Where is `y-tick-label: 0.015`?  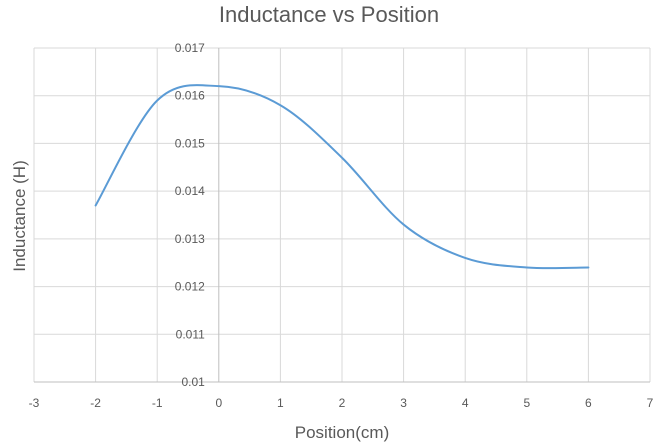 y-tick-label: 0.015 is located at coordinates (190, 143).